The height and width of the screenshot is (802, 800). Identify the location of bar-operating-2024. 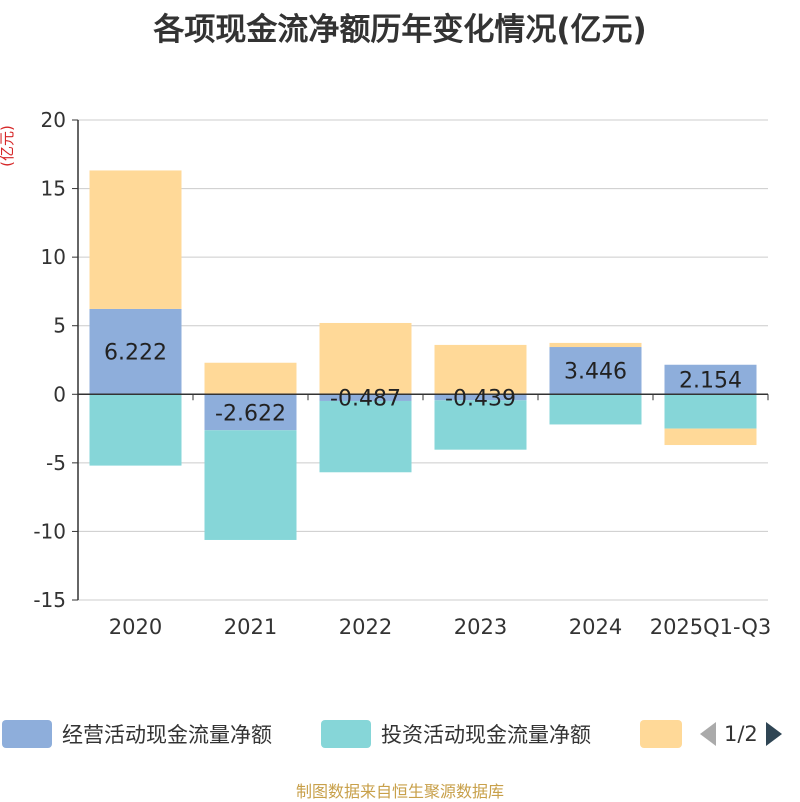
(595, 371).